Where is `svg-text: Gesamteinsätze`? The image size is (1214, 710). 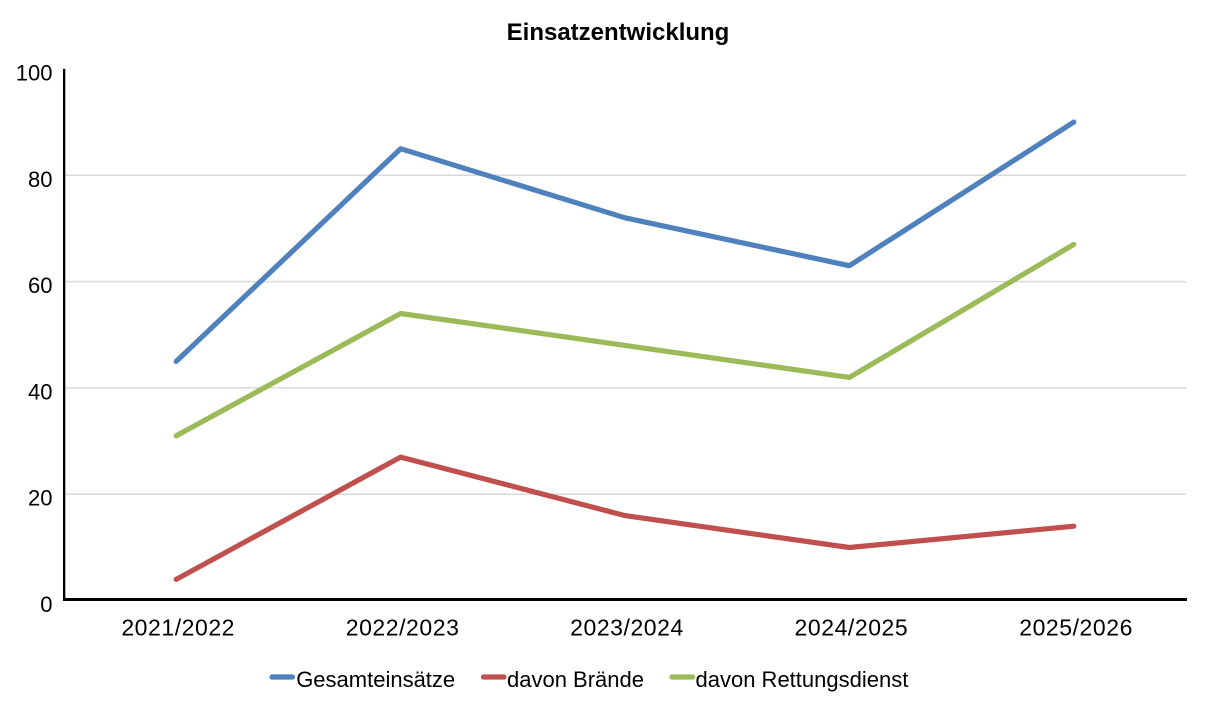
svg-text: Gesamteinsätze is located at coordinates (375, 679).